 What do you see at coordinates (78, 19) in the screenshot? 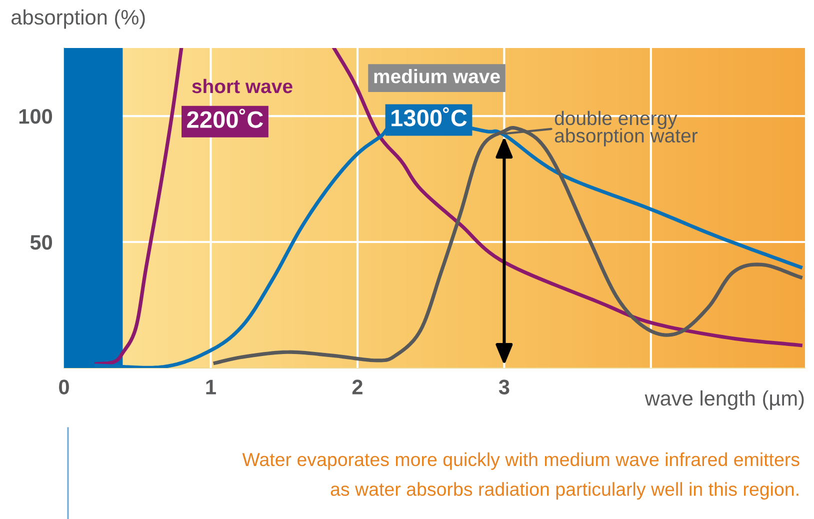
I see `y-axis-title: absorption (%)` at bounding box center [78, 19].